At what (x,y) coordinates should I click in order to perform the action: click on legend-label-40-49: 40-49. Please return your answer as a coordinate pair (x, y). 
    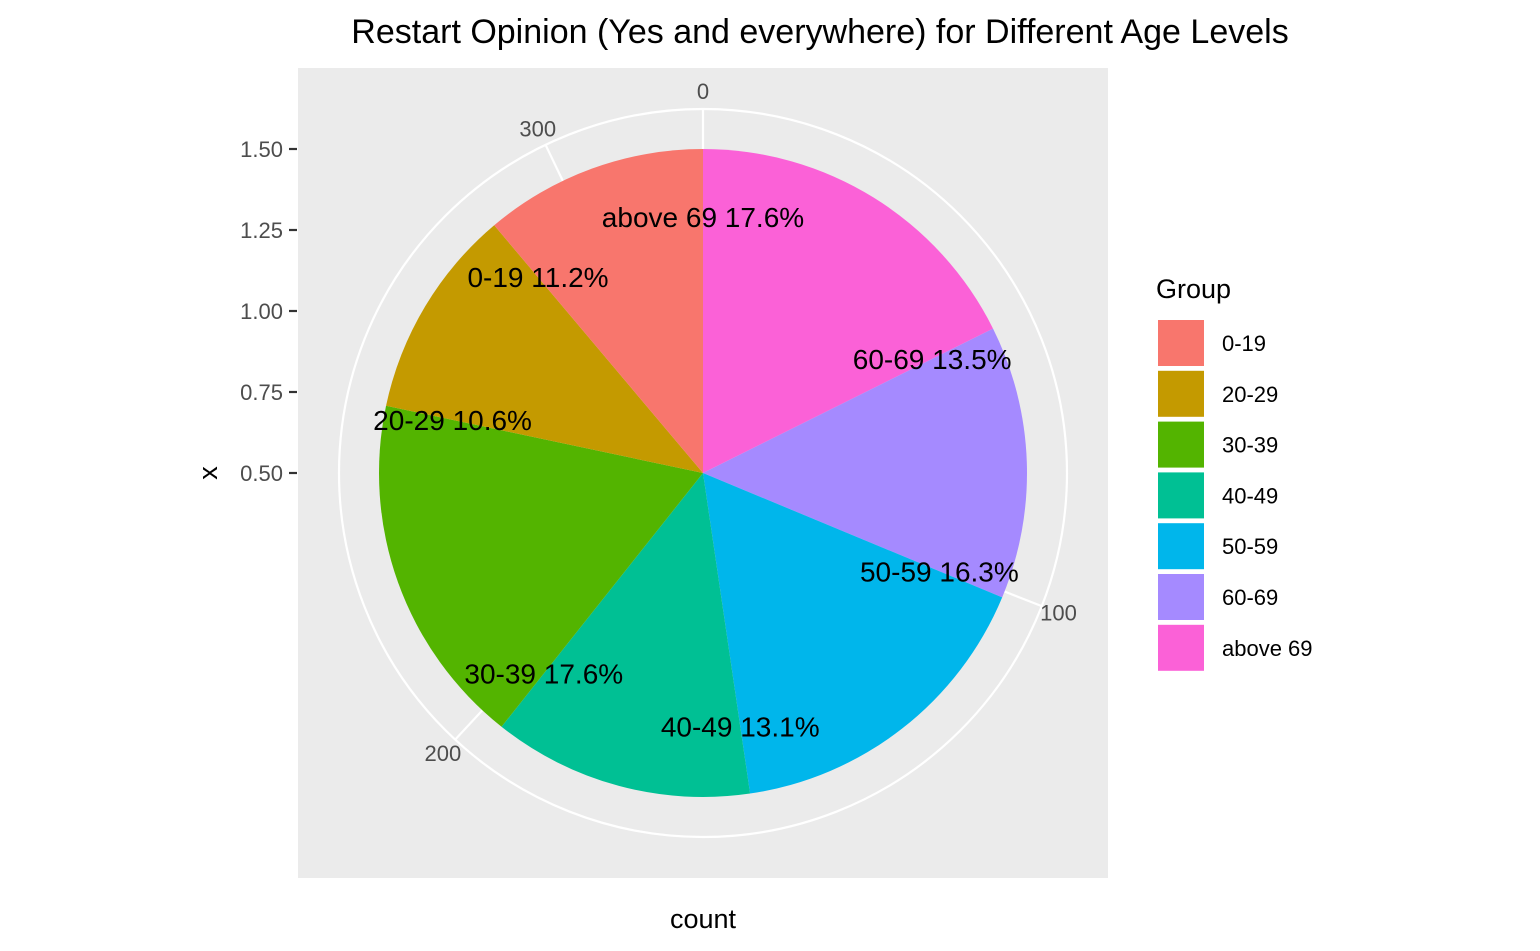
    Looking at the image, I should click on (1250, 495).